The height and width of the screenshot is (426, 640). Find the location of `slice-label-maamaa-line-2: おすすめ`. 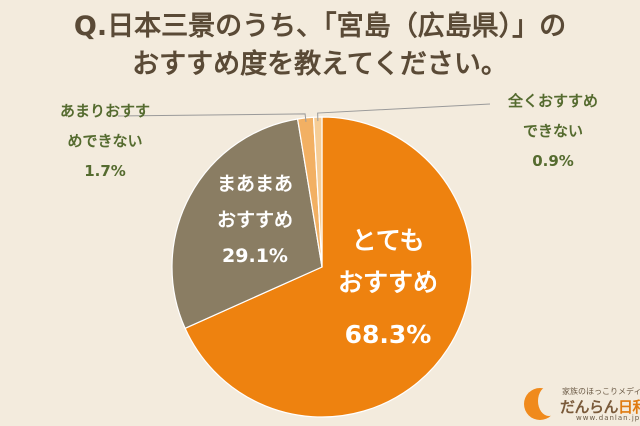

slice-label-maamaa-line-2: おすすめ is located at coordinates (254, 220).